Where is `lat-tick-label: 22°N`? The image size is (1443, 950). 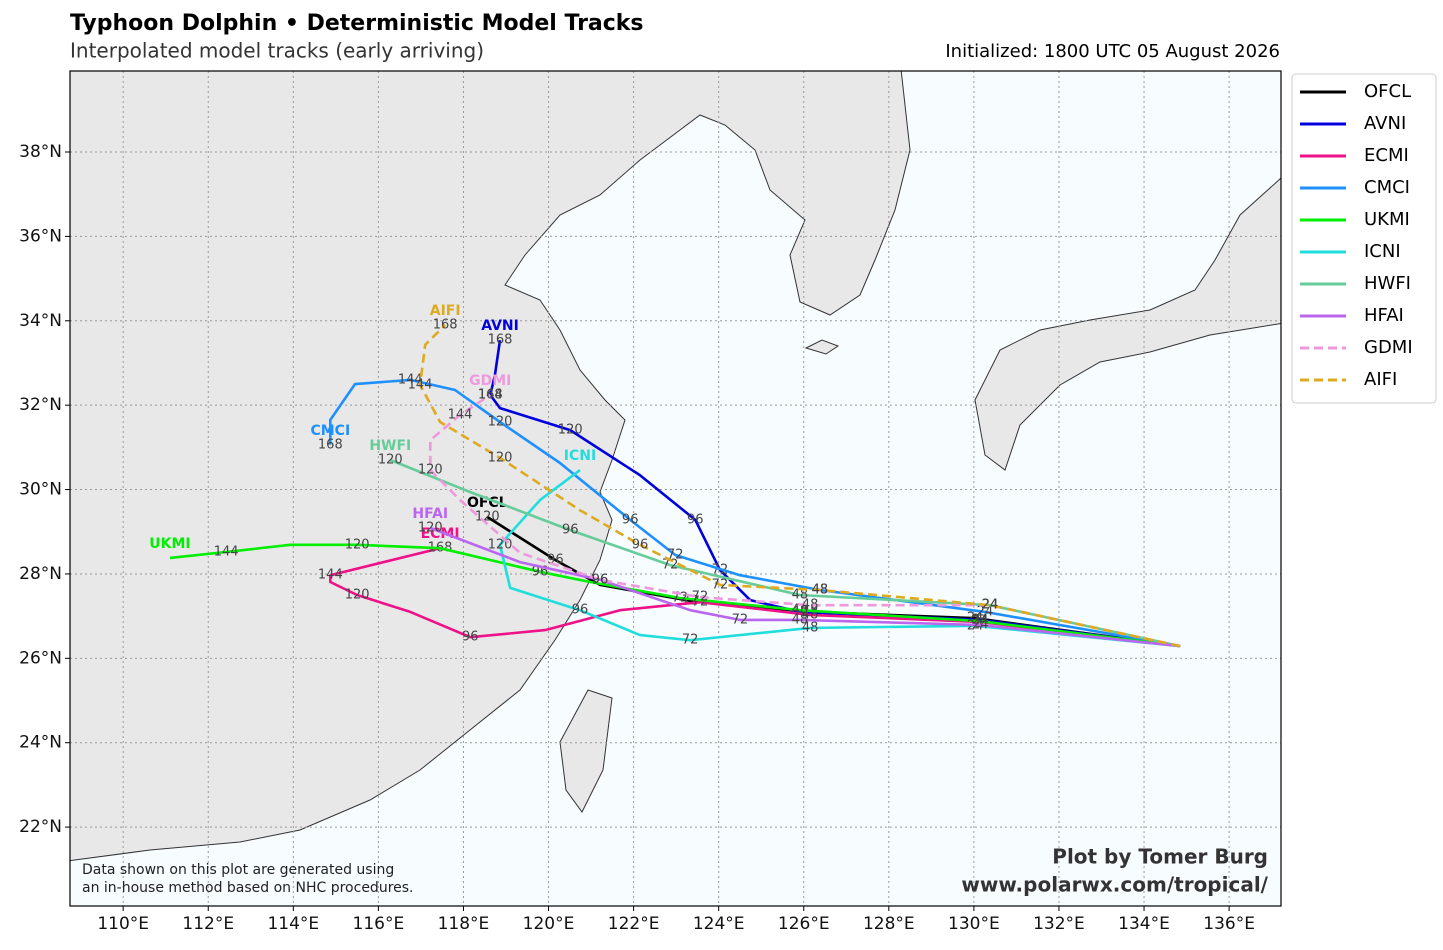
lat-tick-label: 22°N is located at coordinates (40, 827).